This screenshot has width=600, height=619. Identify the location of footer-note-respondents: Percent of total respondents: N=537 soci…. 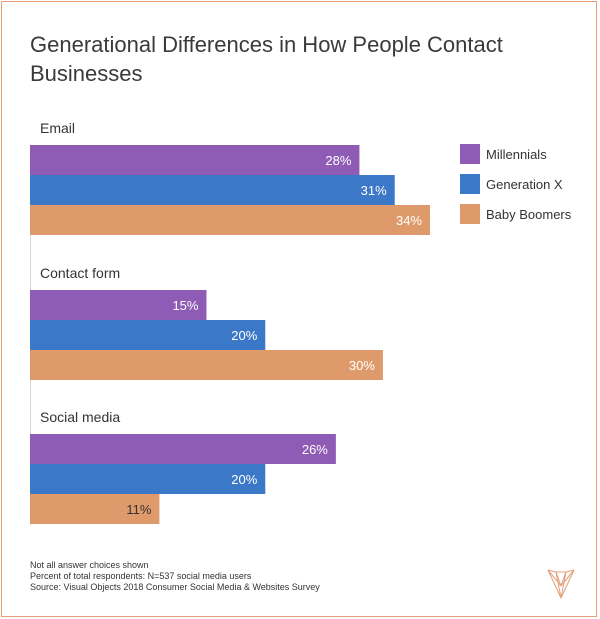
(141, 576).